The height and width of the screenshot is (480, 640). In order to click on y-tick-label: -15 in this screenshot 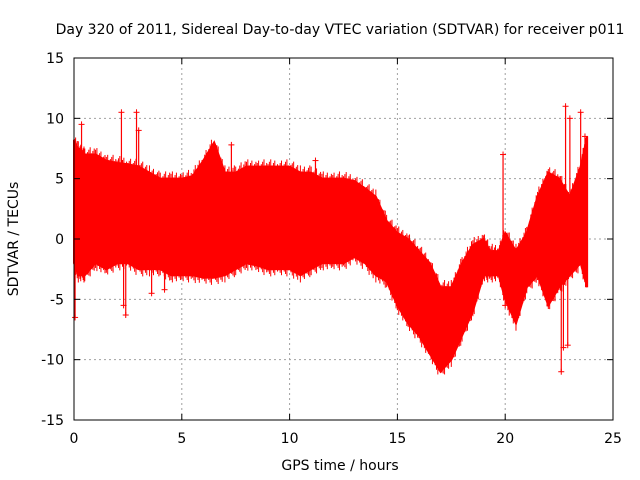, I will do `click(52, 421)`.